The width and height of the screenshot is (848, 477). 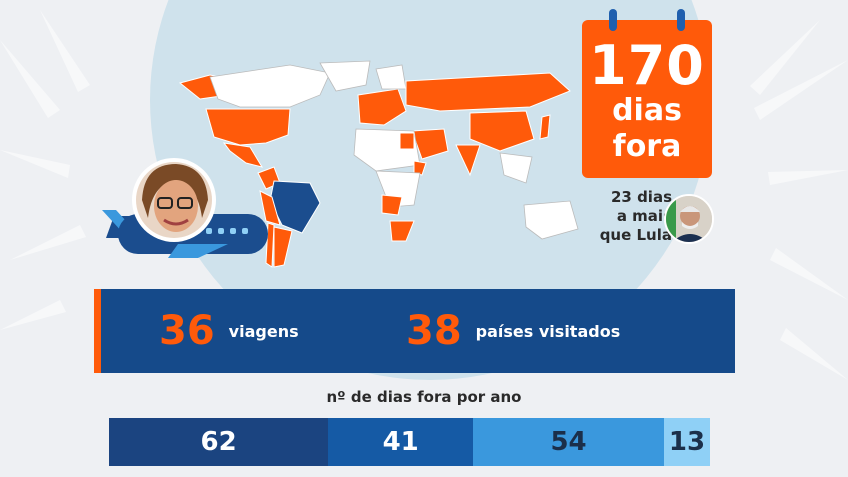 I want to click on comparison-note: 23 dias a mais que Lula, so click(x=633, y=216).